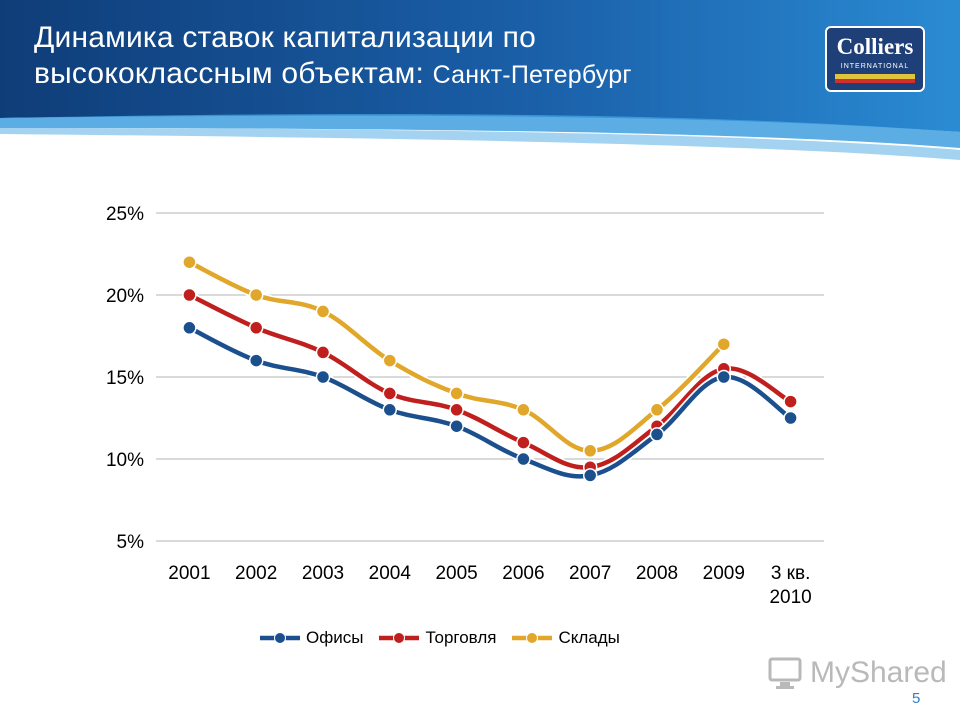  What do you see at coordinates (790, 585) in the screenshot?
I see `x-tick-label: 3 кв. 2010` at bounding box center [790, 585].